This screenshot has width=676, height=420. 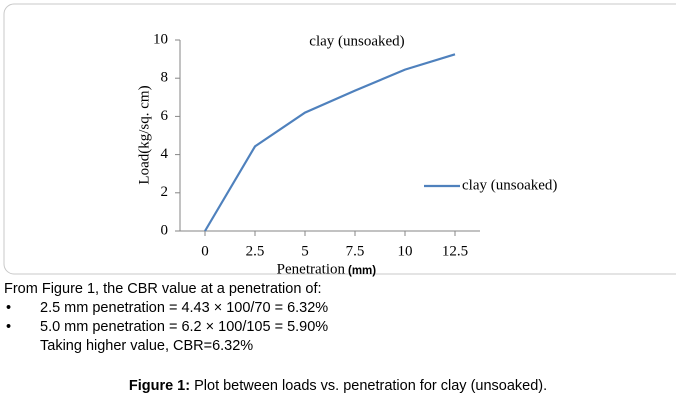 I want to click on legend-label: clay (unsoaked), so click(x=509, y=185).